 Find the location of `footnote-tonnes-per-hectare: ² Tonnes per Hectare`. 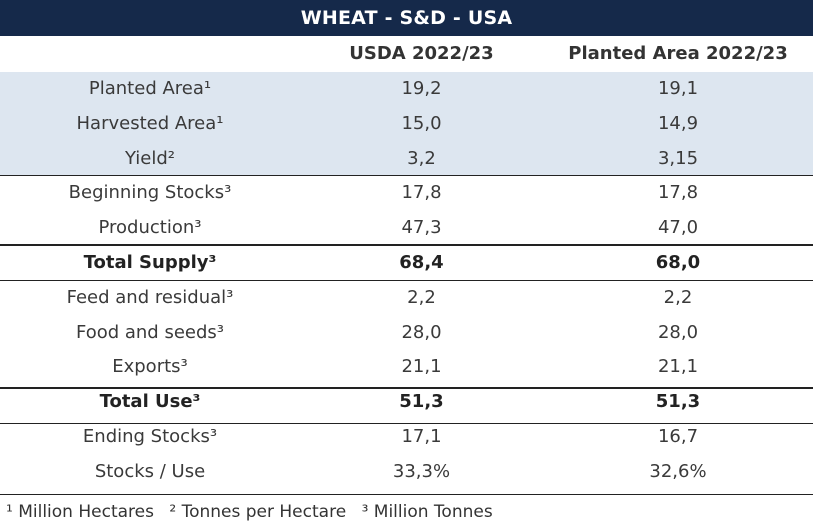

footnote-tonnes-per-hectare: ² Tonnes per Hectare is located at coordinates (258, 512).